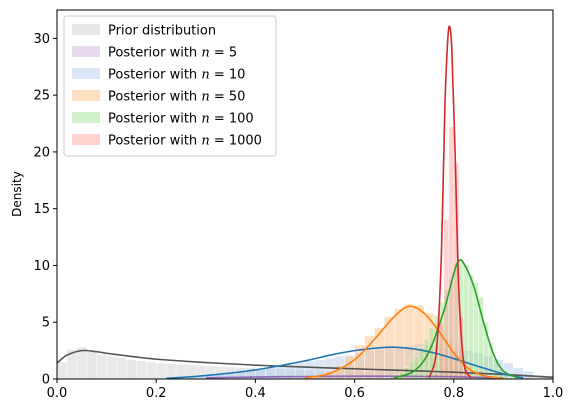  I want to click on legend-label: Posterior with n = 1000, so click(185, 141).